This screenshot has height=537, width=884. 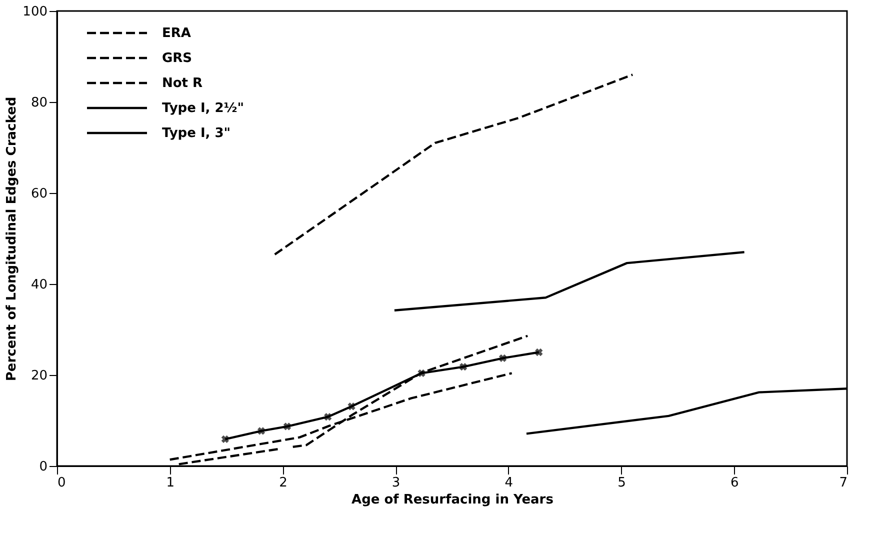 I want to click on x-tick-label: 1, so click(x=170, y=483).